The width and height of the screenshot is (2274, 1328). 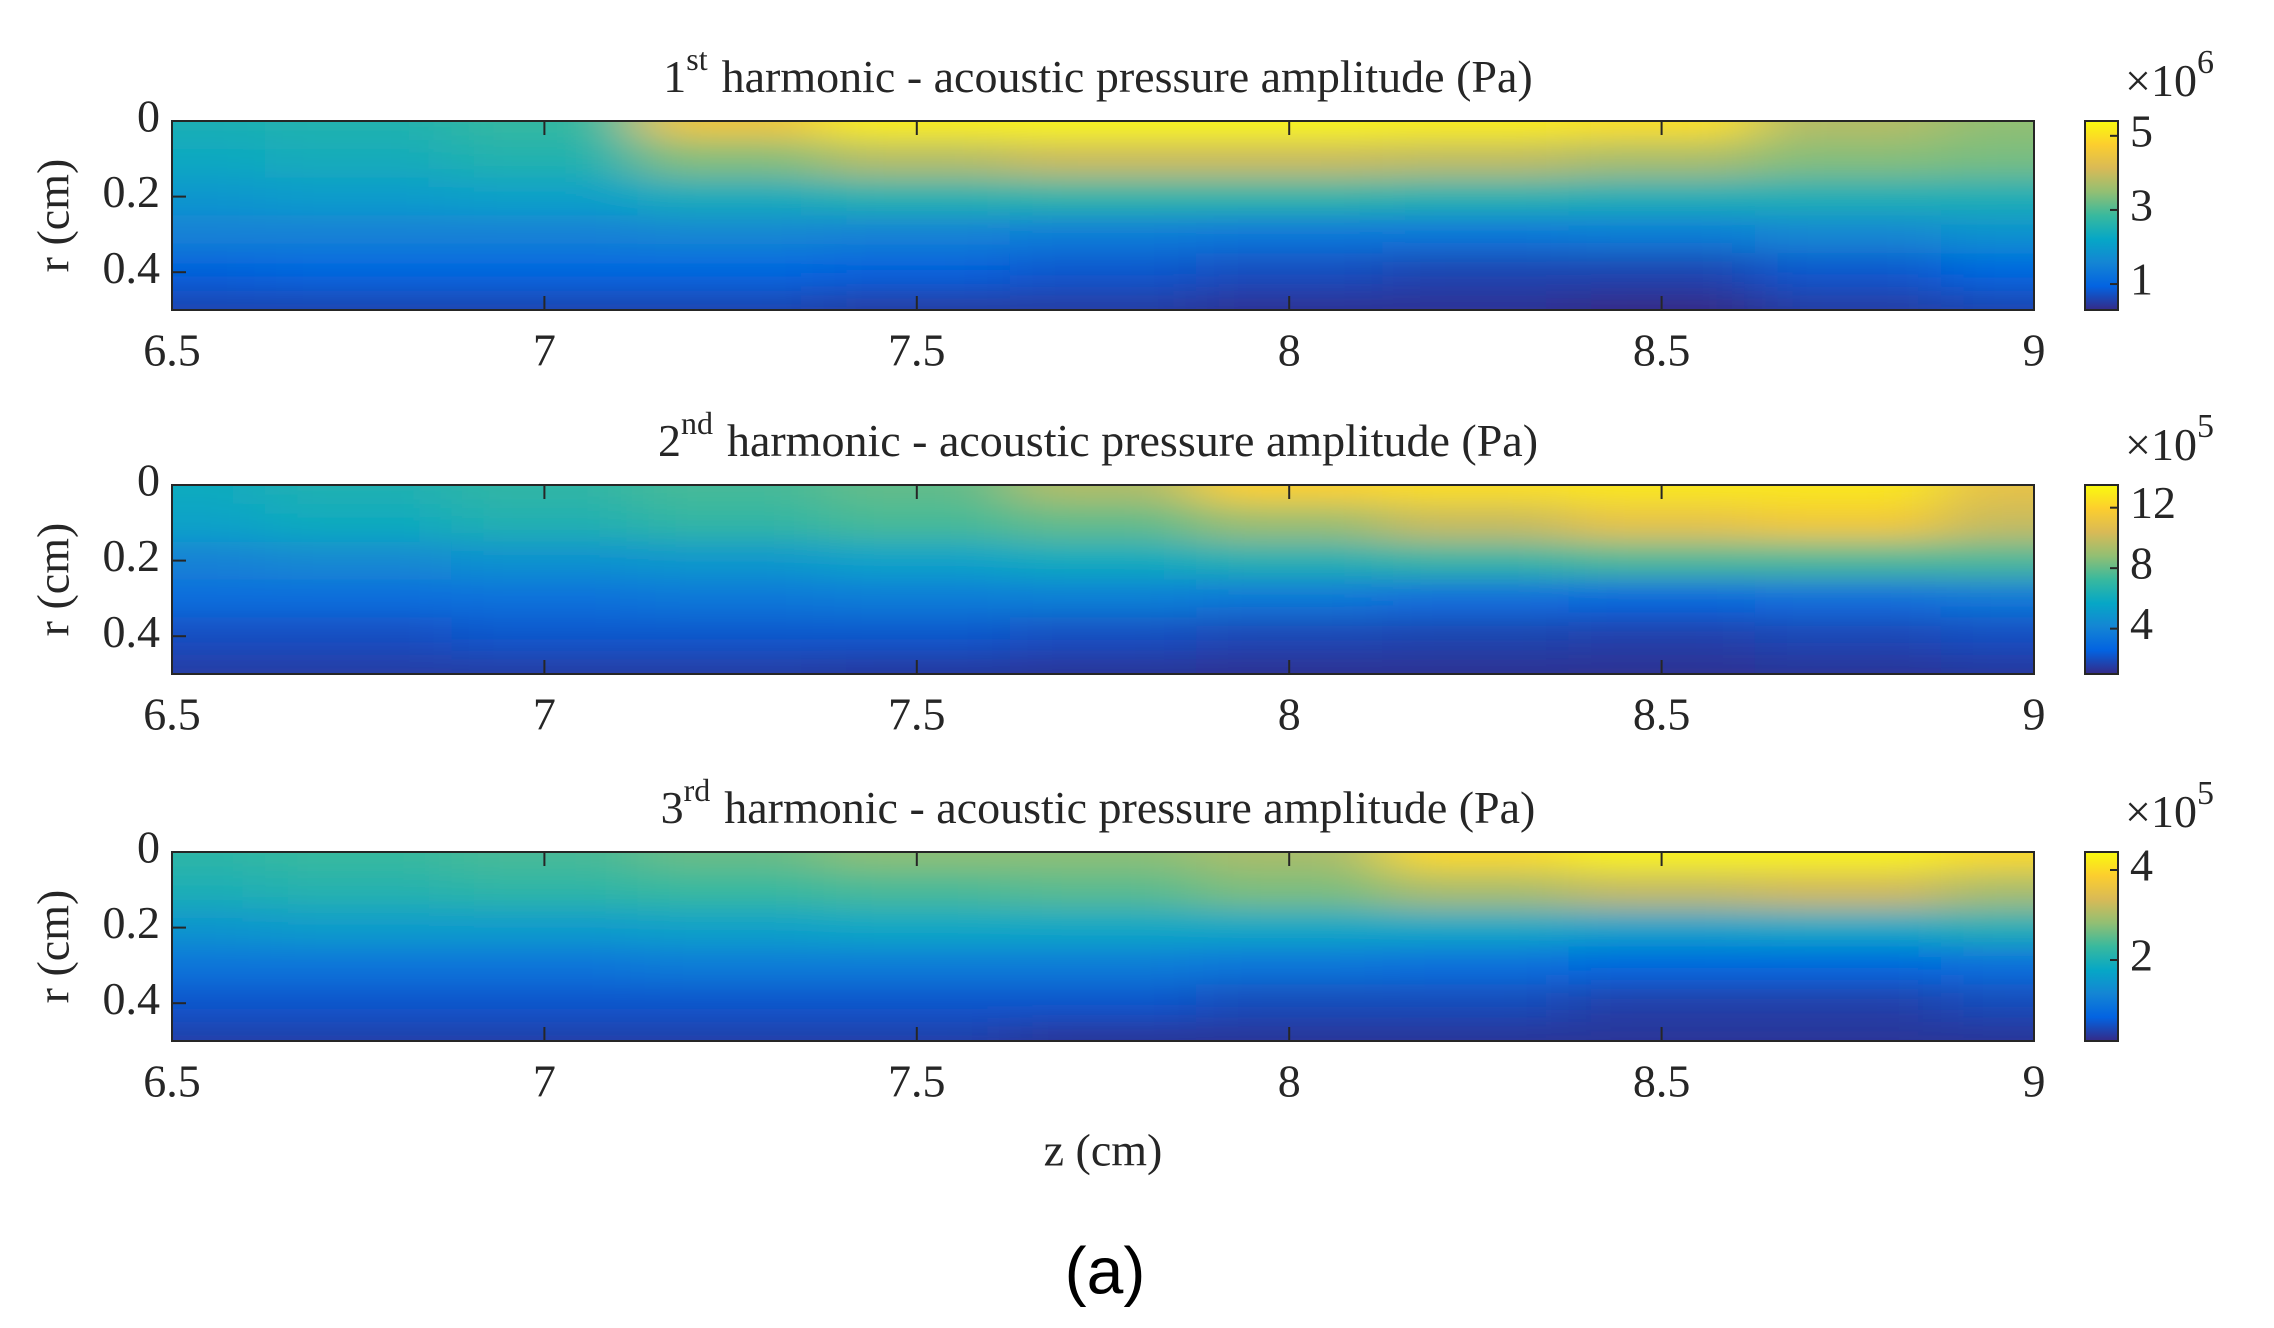 I want to click on x-axis-label: z (cm), so click(x=1103, y=1150).